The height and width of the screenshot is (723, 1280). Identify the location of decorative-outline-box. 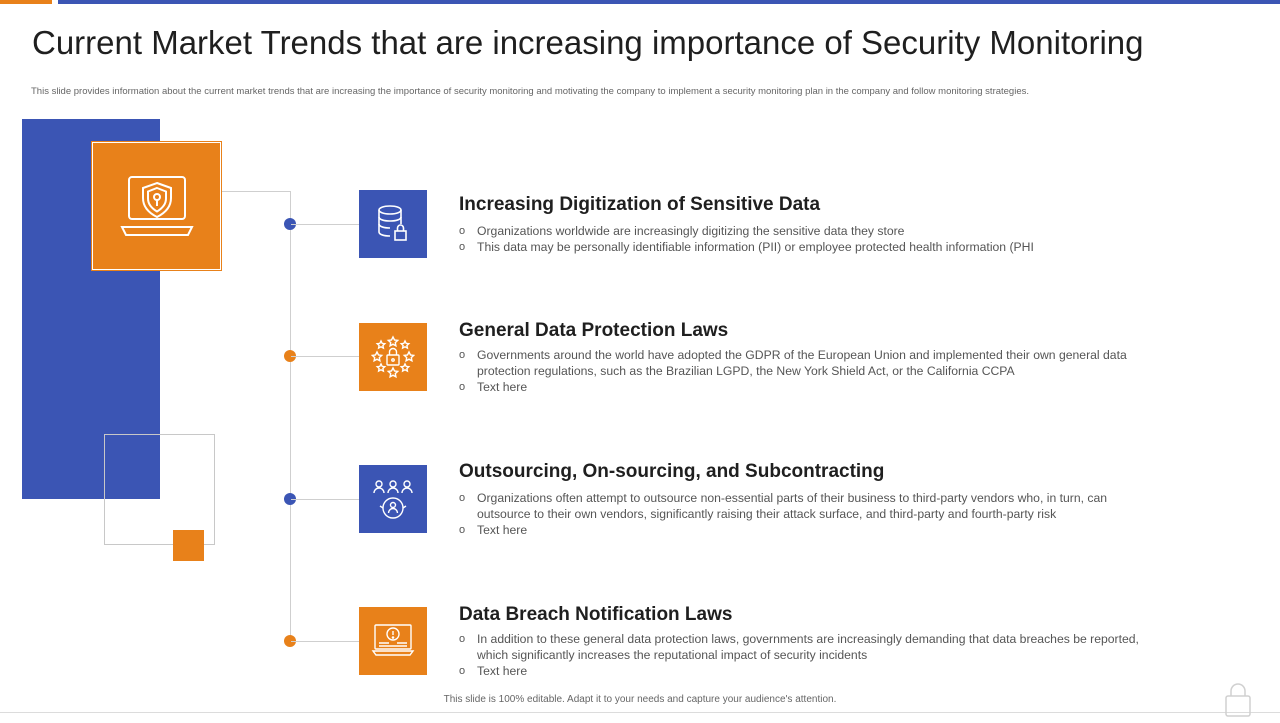
(159, 489).